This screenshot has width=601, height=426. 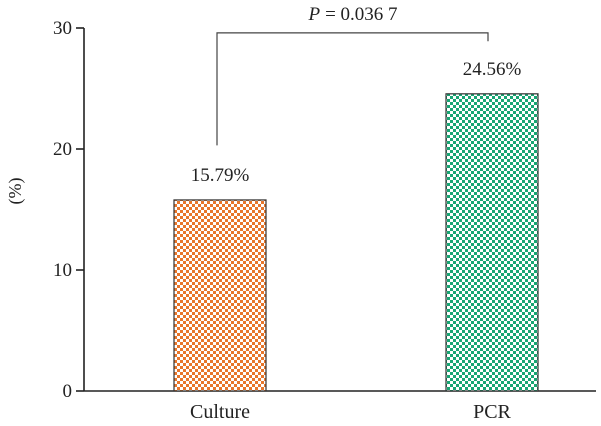 What do you see at coordinates (62, 270) in the screenshot?
I see `y-tick-label: 10` at bounding box center [62, 270].